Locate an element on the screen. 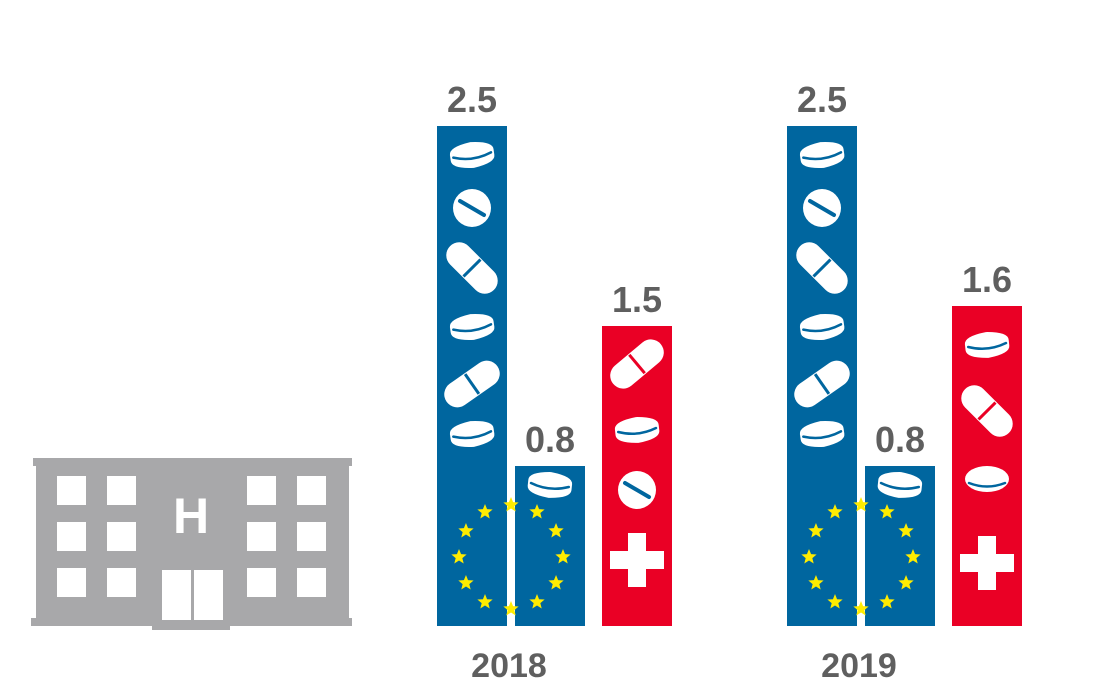 Image resolution: width=1100 pixels, height=700 pixels. red-bar-decoration-2018 is located at coordinates (637, 463).